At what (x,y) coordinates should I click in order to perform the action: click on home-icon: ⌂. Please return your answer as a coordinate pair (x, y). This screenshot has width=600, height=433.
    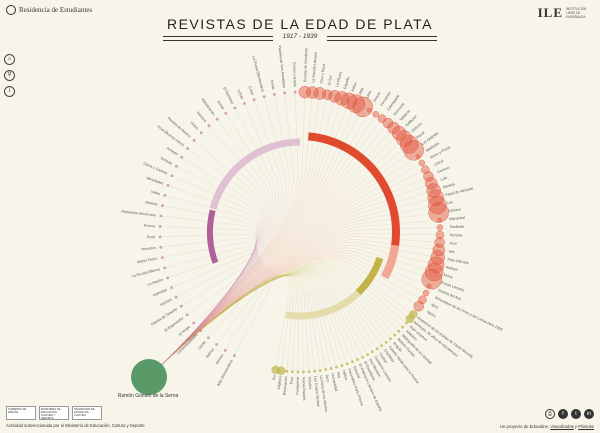
    Looking at the image, I should click on (9, 59).